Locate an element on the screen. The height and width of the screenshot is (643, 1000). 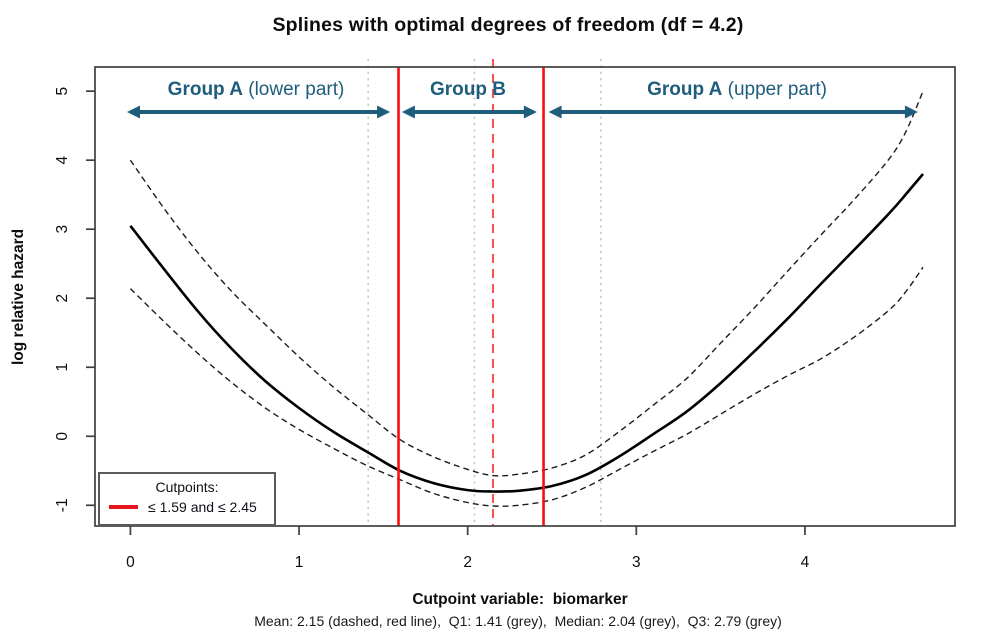
legend-entry-row: ≤ 1.59 and ≤ 2.45 is located at coordinates (187, 507).